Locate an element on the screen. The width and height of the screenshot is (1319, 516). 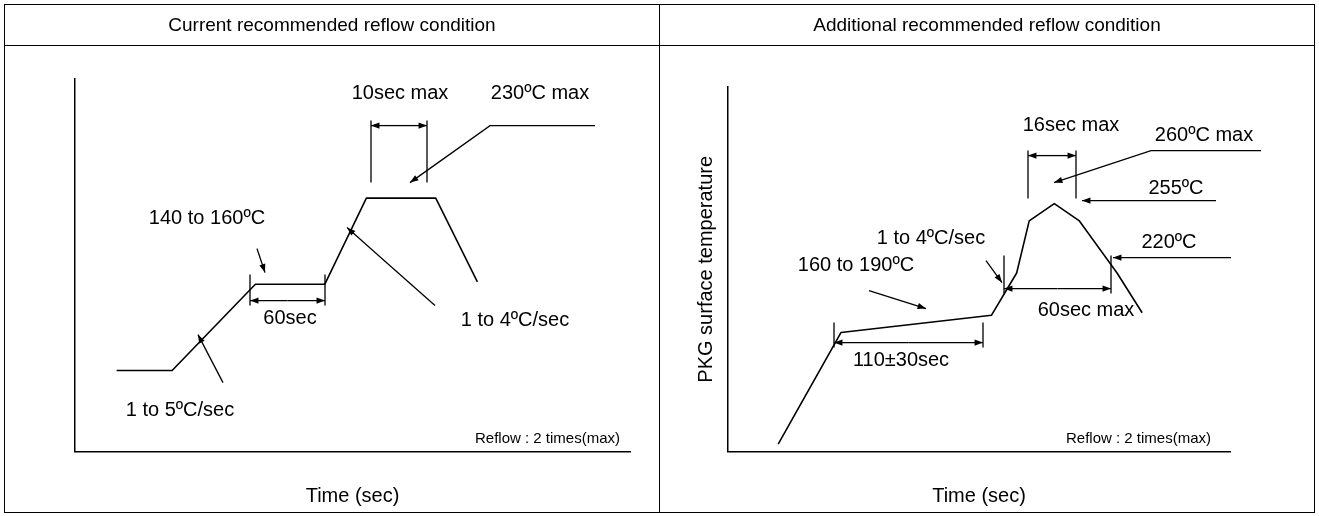
annotation: 60sec is located at coordinates (290, 317).